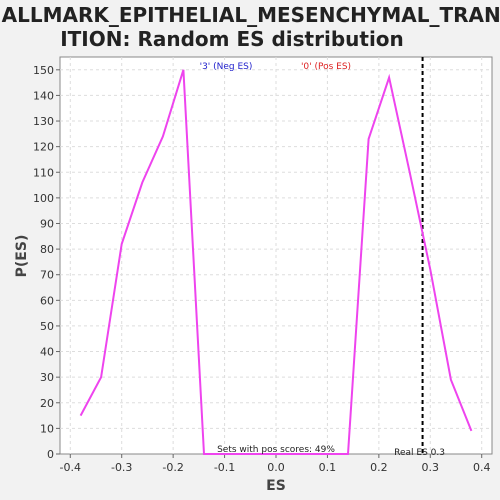  I want to click on y-tick-label: 100, so click(43, 198).